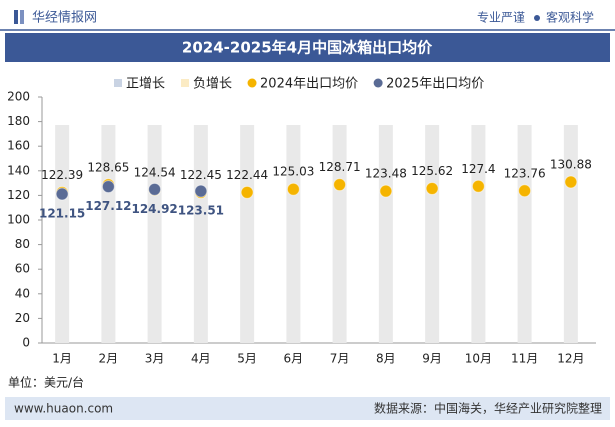 The width and height of the screenshot is (615, 427). I want to click on value-label: 123.48, so click(386, 174).